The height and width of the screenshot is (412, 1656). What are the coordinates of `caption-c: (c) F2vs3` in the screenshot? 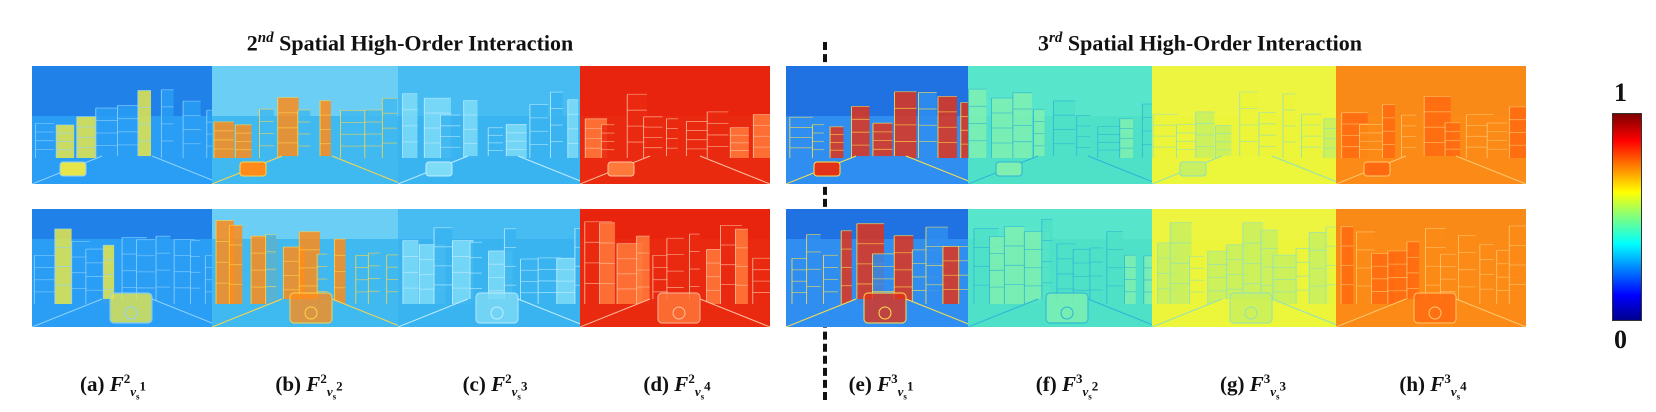 It's located at (495, 386).